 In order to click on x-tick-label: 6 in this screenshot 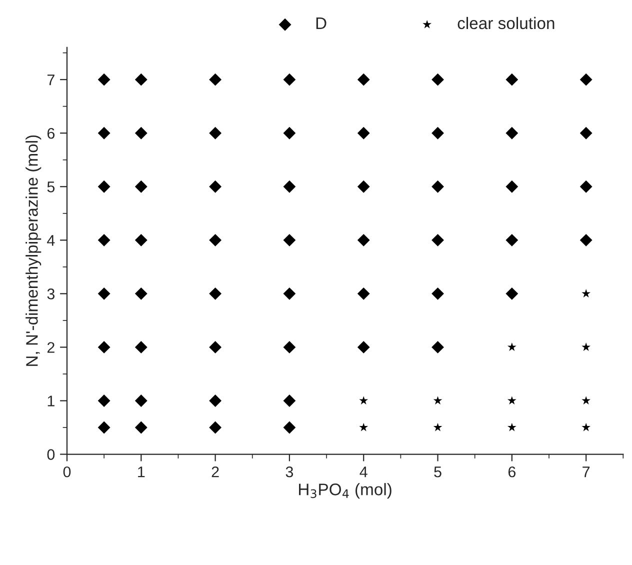, I will do `click(512, 472)`.